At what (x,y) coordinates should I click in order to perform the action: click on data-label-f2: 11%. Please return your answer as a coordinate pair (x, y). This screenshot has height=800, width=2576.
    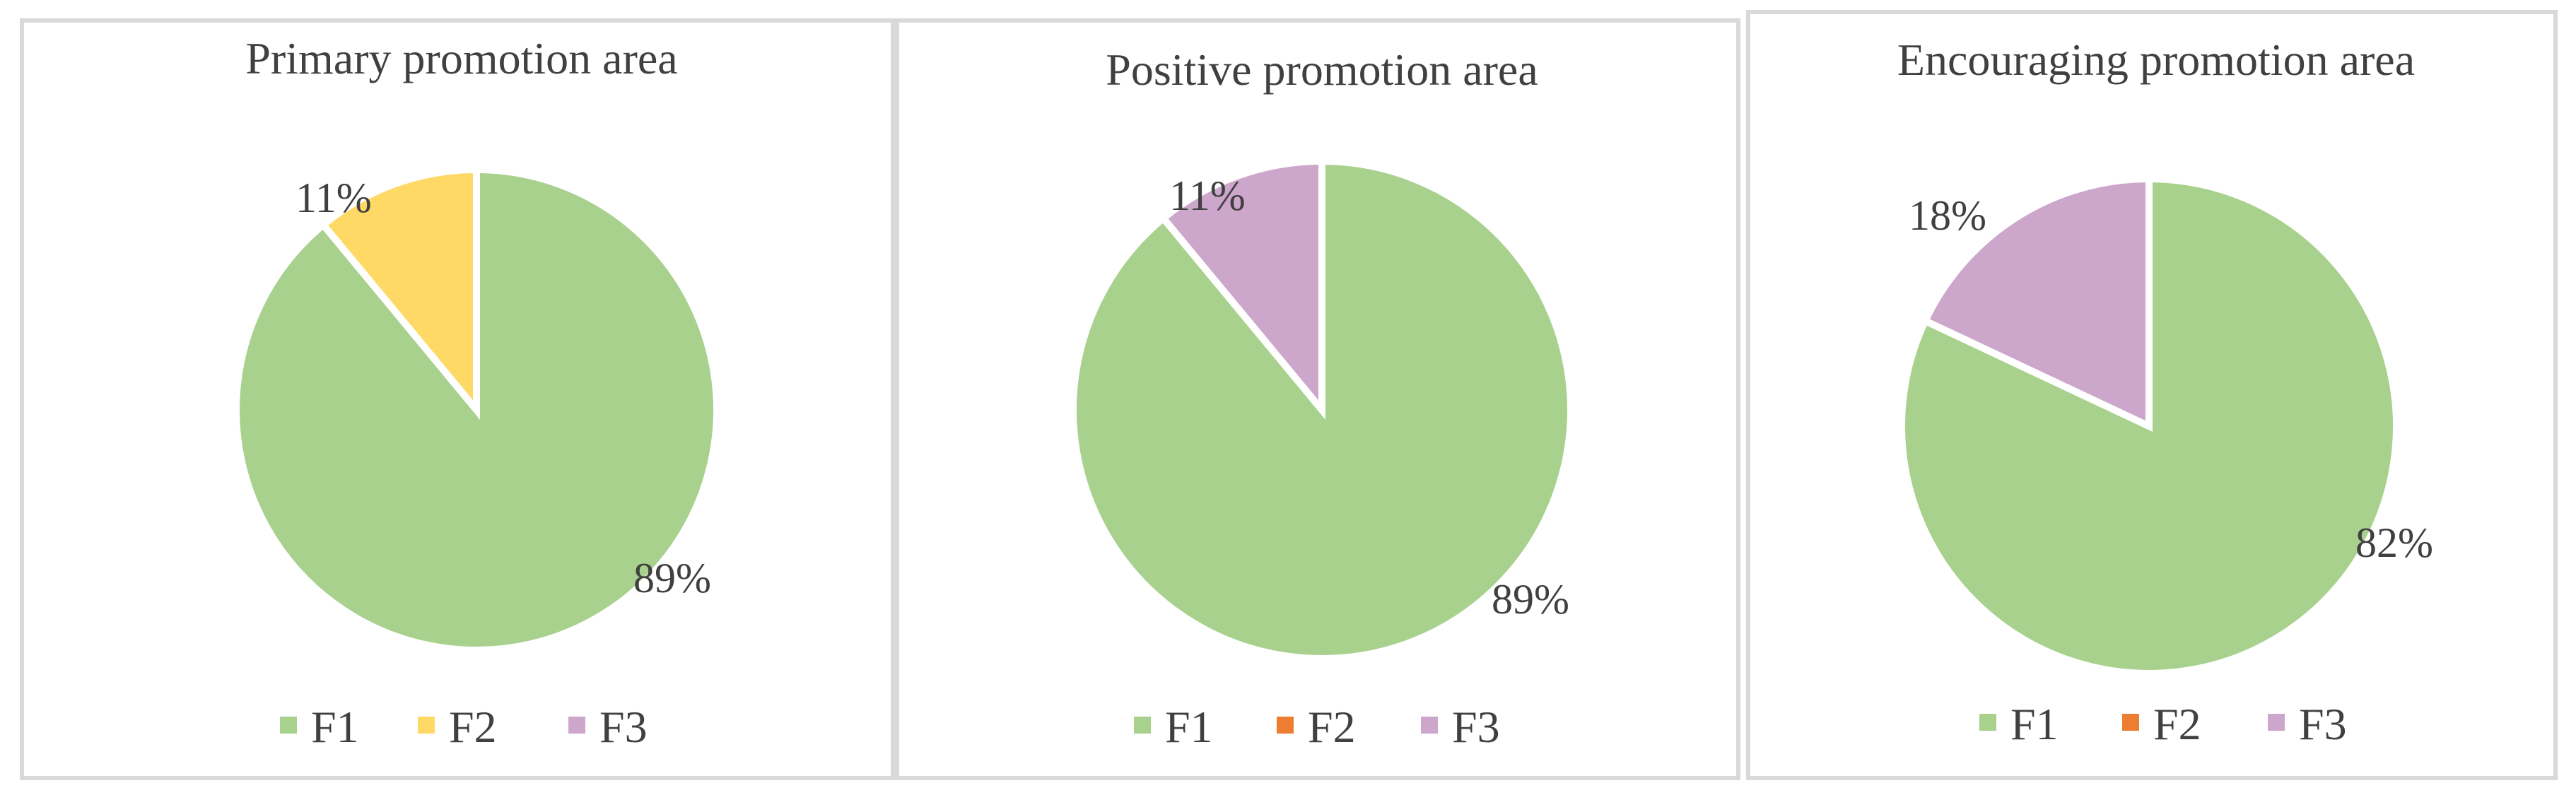
    Looking at the image, I should click on (334, 198).